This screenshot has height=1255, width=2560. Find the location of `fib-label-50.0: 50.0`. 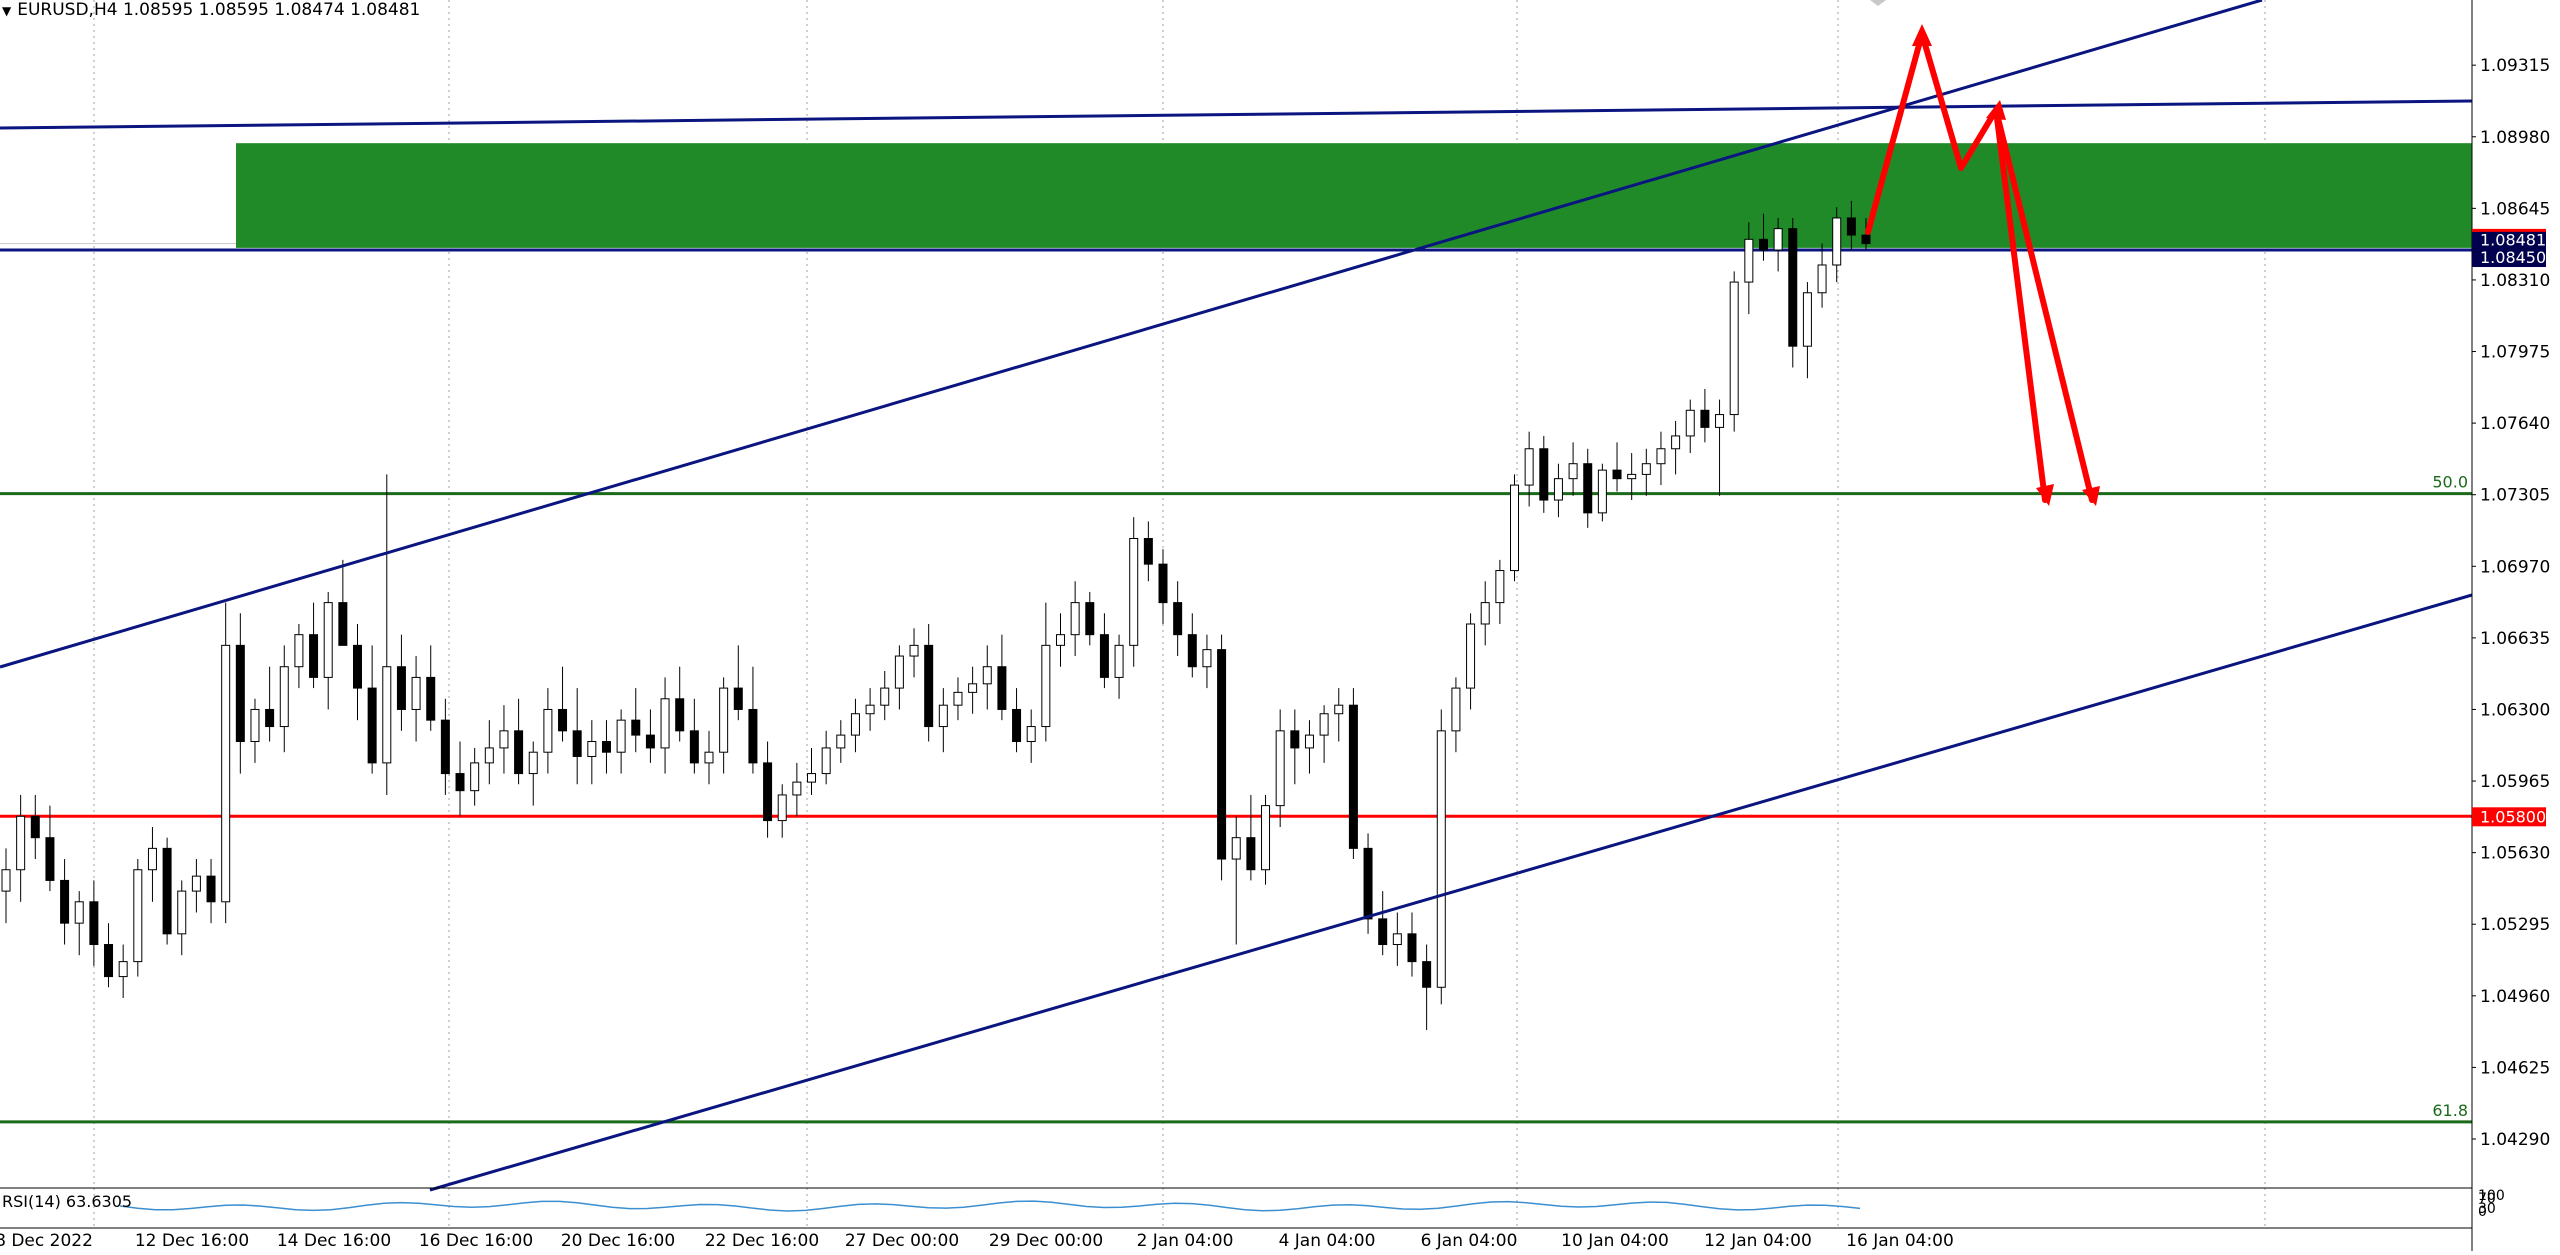

fib-label-50.0: 50.0 is located at coordinates (2450, 482).